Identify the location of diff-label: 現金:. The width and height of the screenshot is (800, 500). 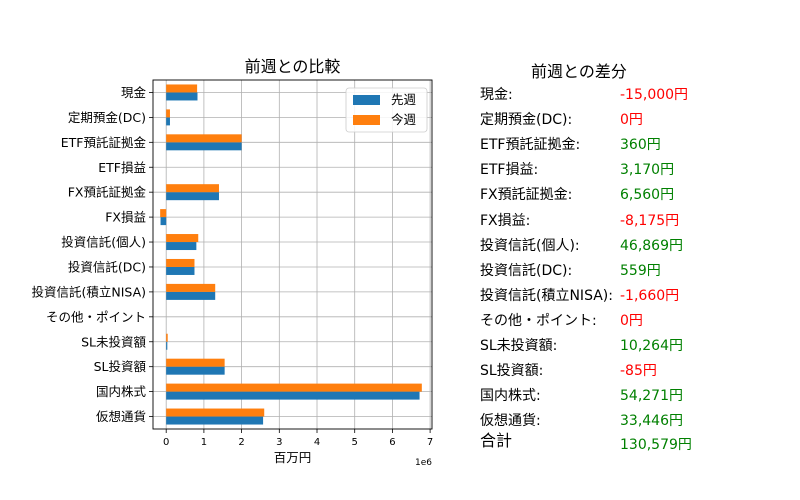
(496, 95).